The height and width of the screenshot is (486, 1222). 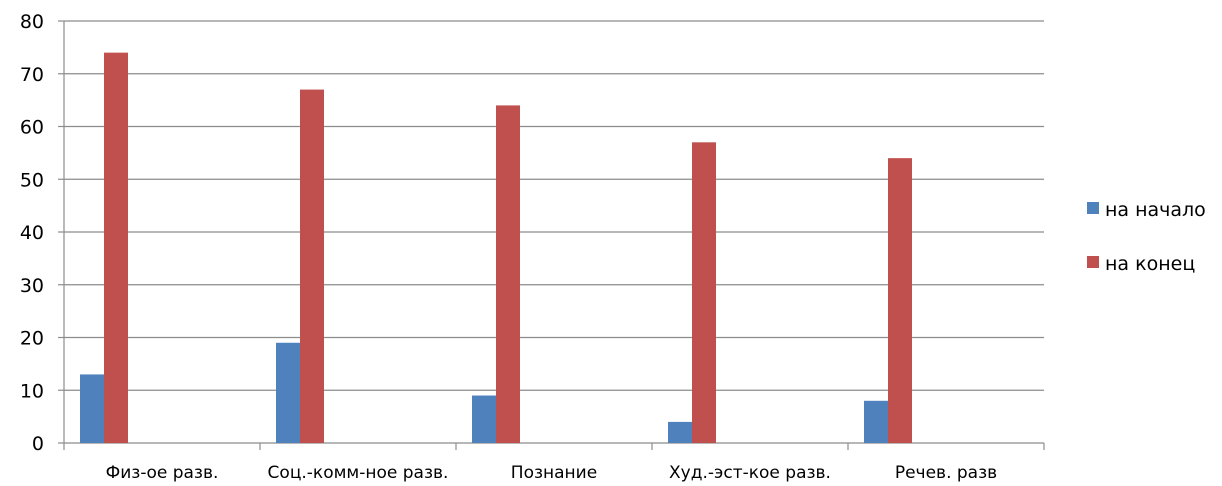 What do you see at coordinates (162, 473) in the screenshot?
I see `x-category-label: Физ-ое разв.` at bounding box center [162, 473].